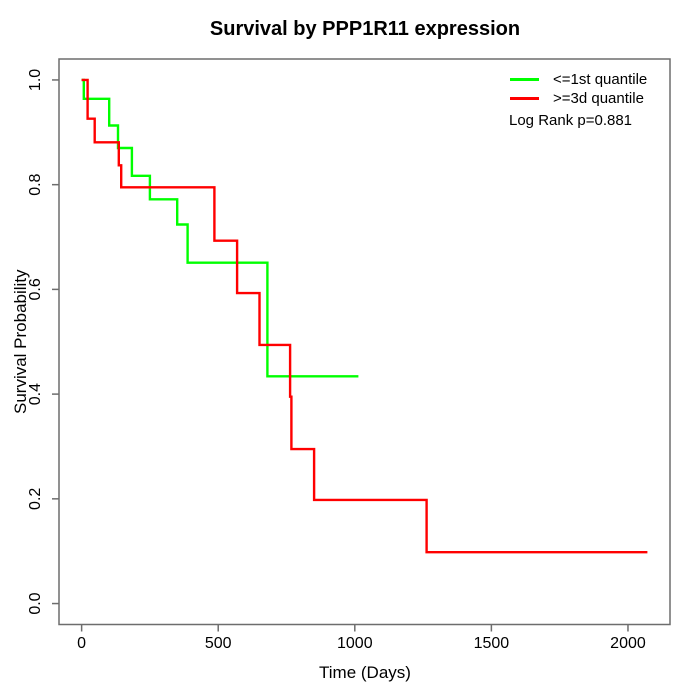  What do you see at coordinates (218, 643) in the screenshot?
I see `x-tick-label: 500` at bounding box center [218, 643].